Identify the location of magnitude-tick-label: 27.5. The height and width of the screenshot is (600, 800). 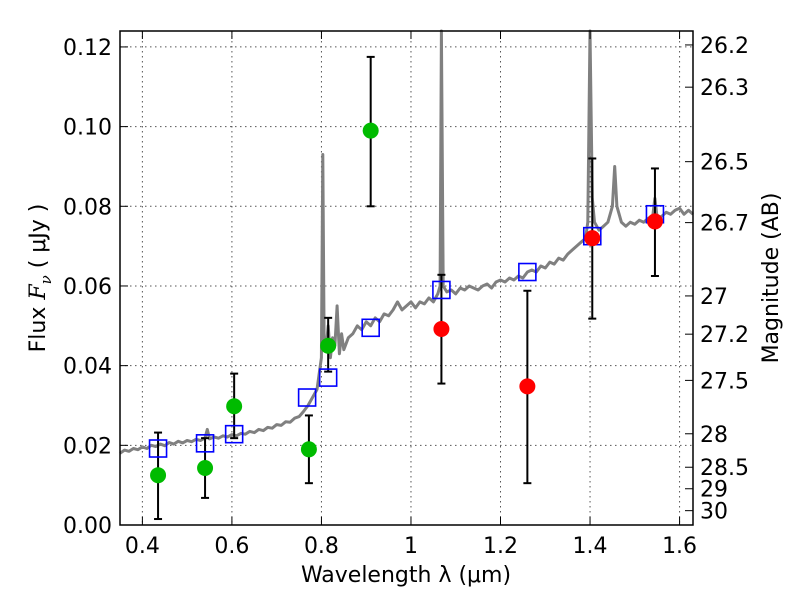
(724, 381).